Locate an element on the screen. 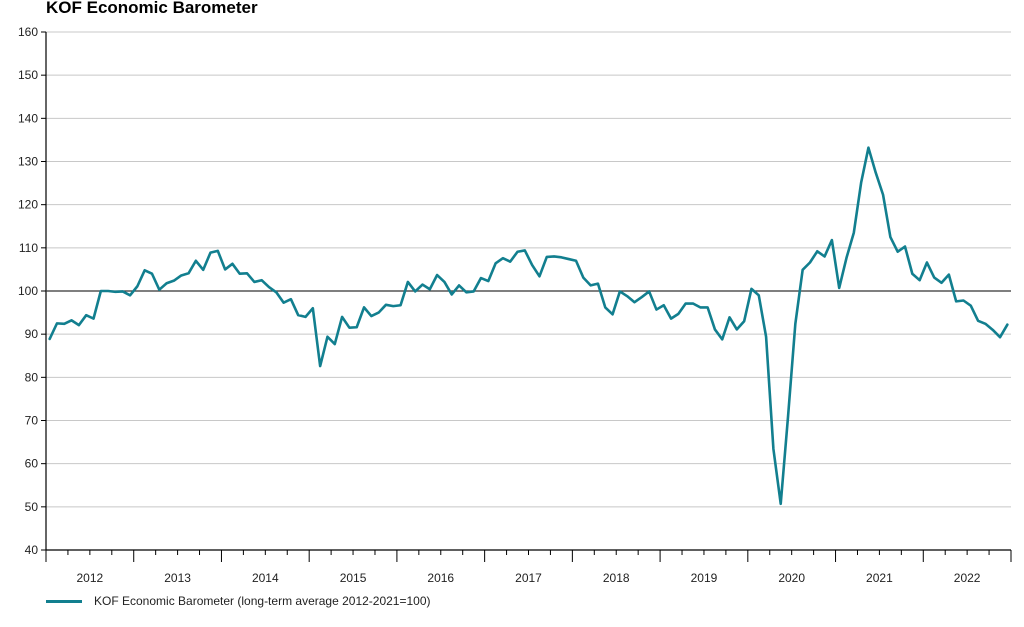 This screenshot has height=627, width=1024. x-tick-label: 2019 is located at coordinates (704, 578).